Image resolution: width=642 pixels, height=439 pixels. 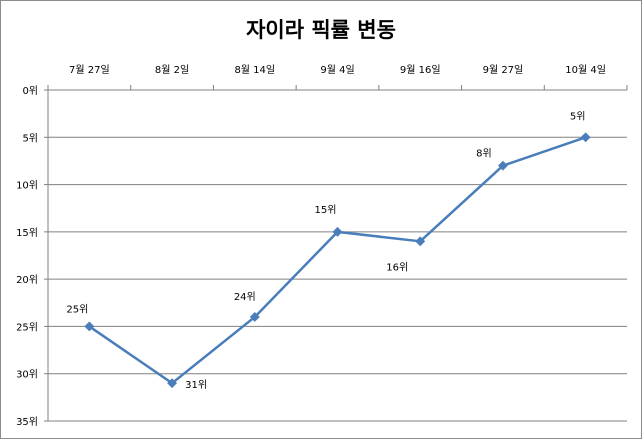 I want to click on data-label: 25위, so click(x=77, y=308).